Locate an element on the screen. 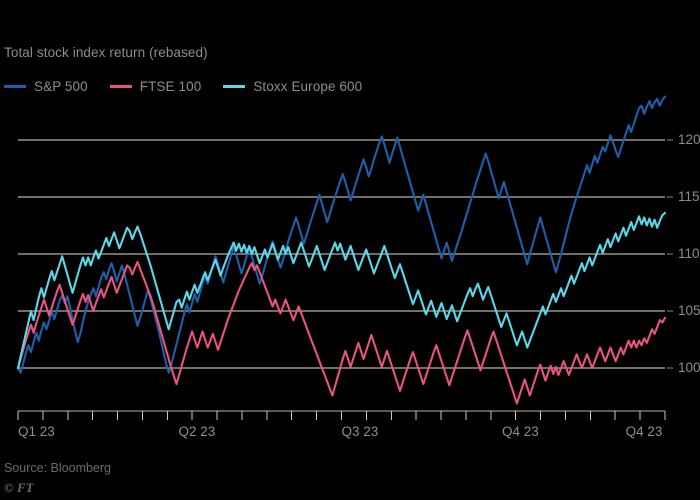  legend-swatch-stoxx600 is located at coordinates (234, 86).